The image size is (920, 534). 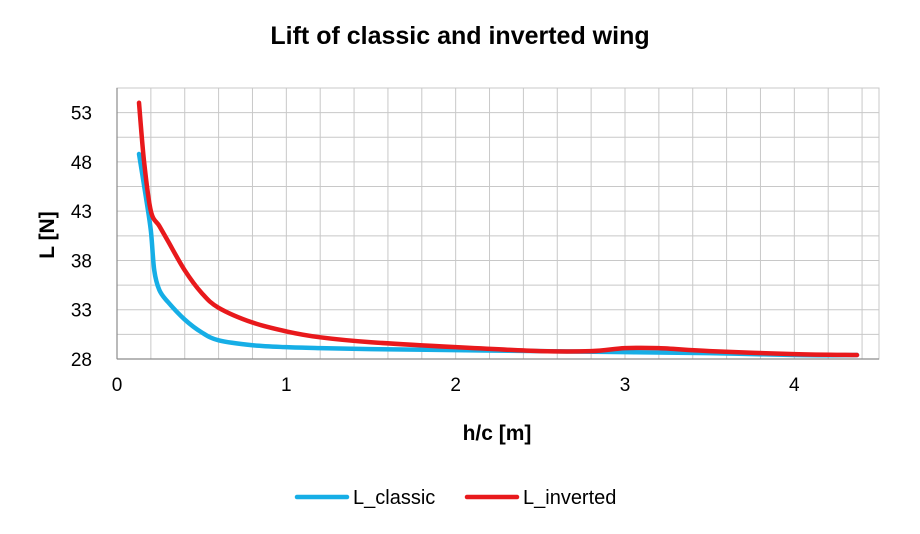 What do you see at coordinates (394, 498) in the screenshot?
I see `legend-entry: L_classic` at bounding box center [394, 498].